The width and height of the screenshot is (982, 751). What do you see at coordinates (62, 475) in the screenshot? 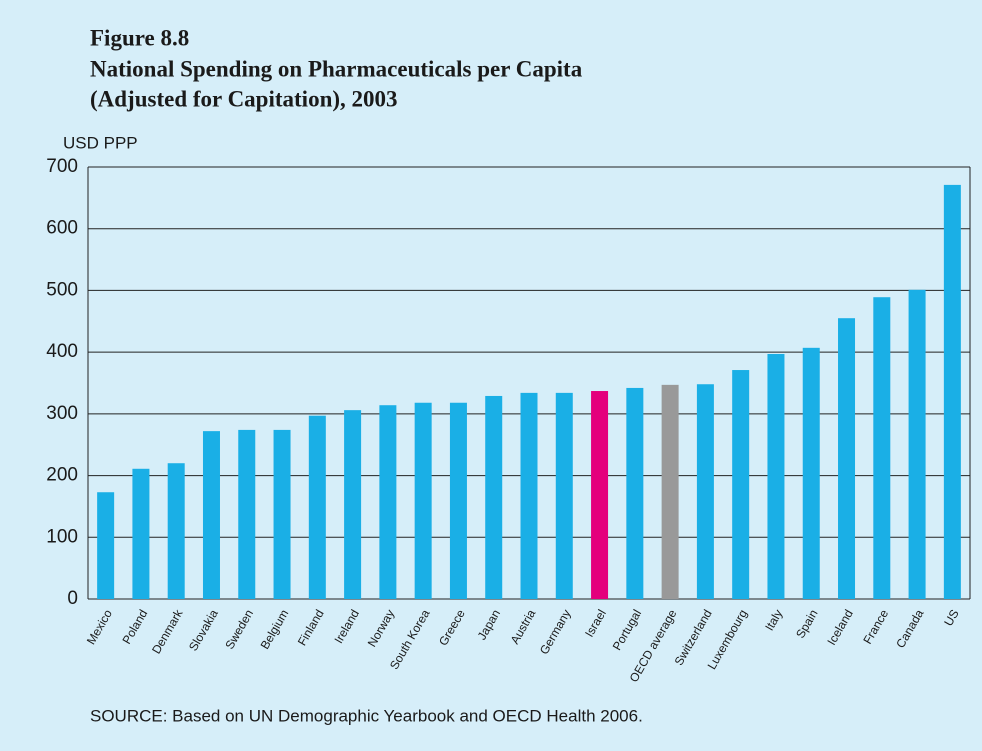
I see `y-tick-label: 200` at bounding box center [62, 475].